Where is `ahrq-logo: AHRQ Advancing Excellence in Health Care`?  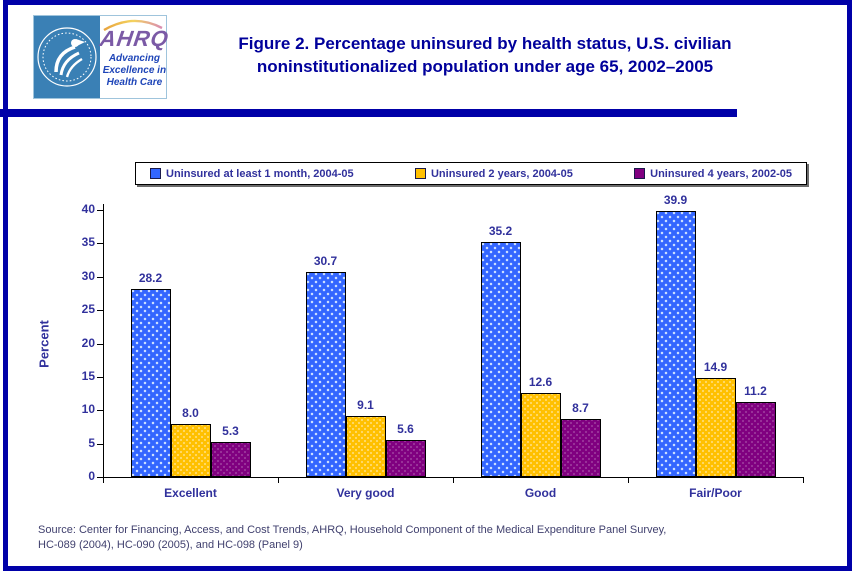
ahrq-logo: AHRQ Advancing Excellence in Health Care is located at coordinates (102, 57).